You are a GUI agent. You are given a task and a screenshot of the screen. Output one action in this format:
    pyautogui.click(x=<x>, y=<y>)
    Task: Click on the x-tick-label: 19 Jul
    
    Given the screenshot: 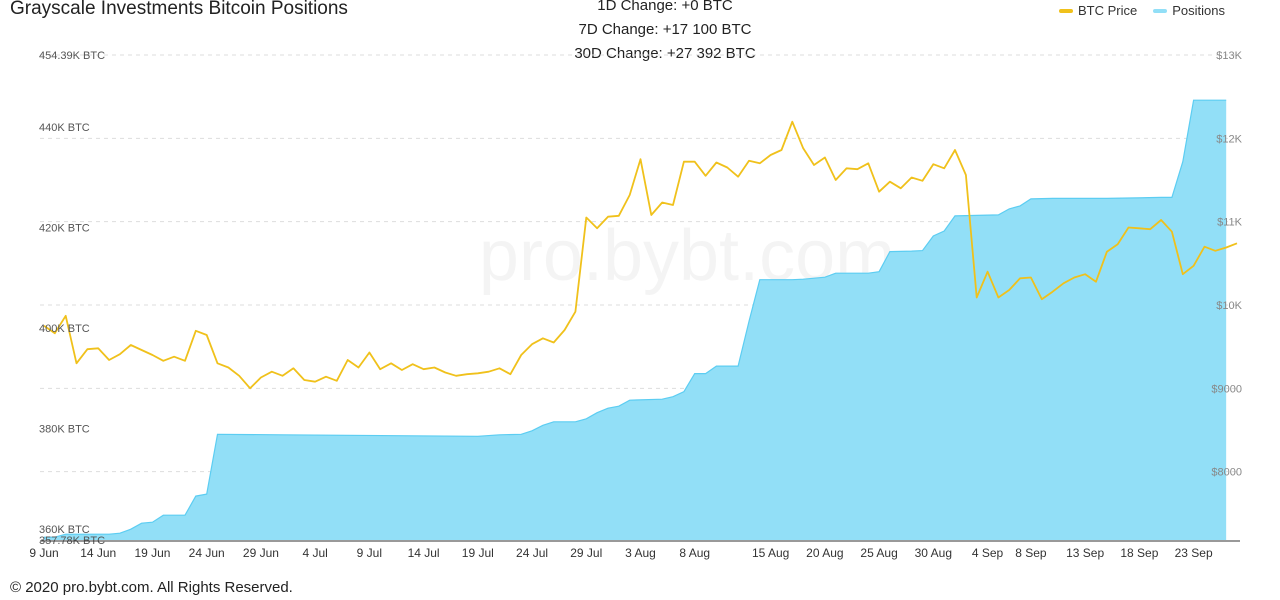 What is the action you would take?
    pyautogui.click(x=478, y=553)
    